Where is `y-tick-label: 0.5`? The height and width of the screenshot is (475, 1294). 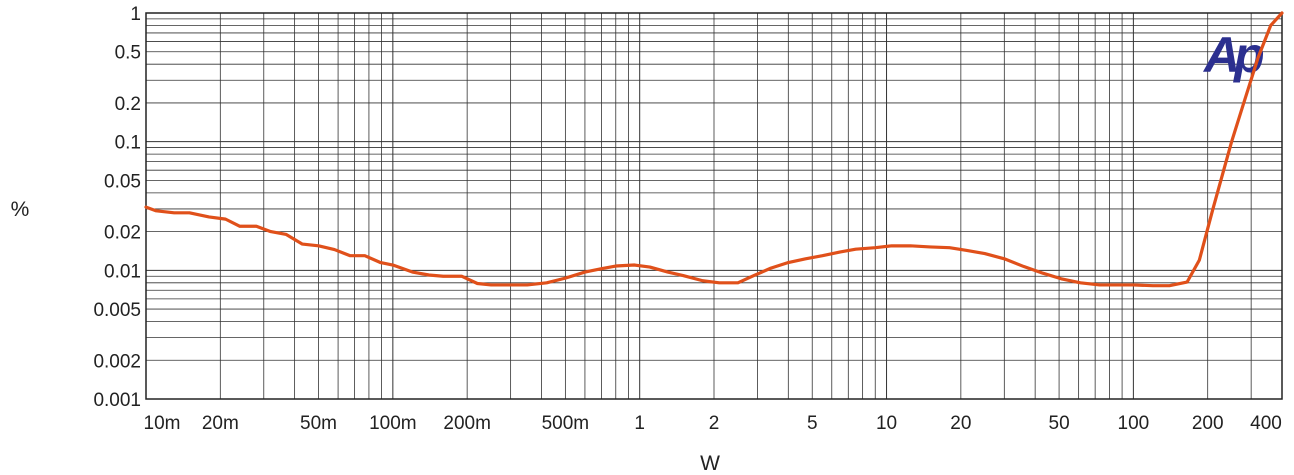
y-tick-label: 0.5 is located at coordinates (128, 53).